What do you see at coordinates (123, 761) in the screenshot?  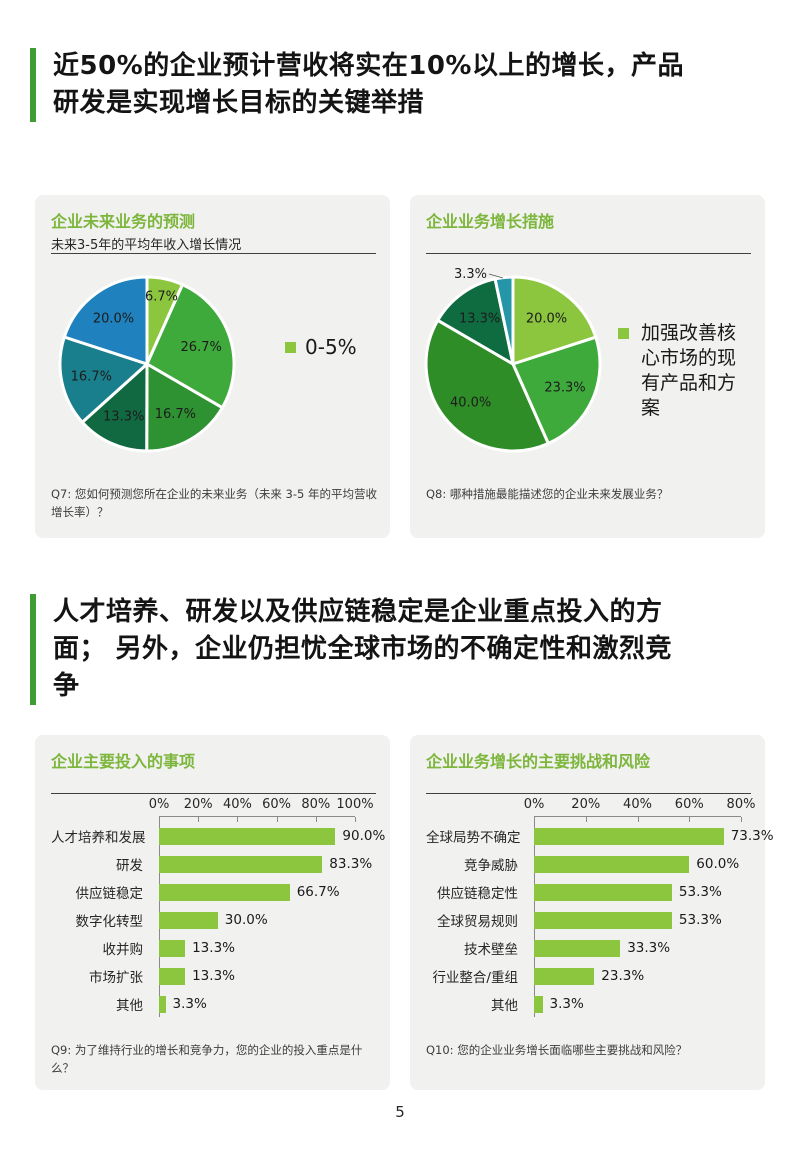 I see `panel-title: 企业主要投入的事项` at bounding box center [123, 761].